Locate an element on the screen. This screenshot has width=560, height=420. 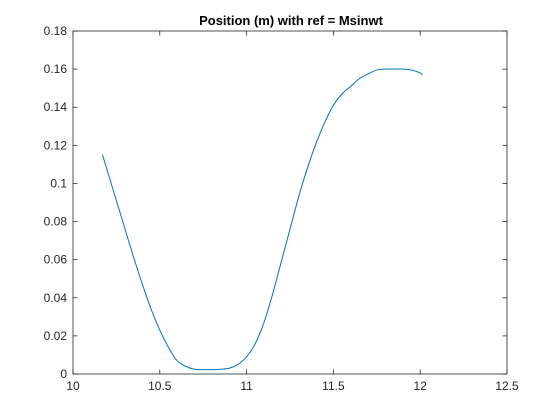
y-tick-label: 0.1 is located at coordinates (58, 183).